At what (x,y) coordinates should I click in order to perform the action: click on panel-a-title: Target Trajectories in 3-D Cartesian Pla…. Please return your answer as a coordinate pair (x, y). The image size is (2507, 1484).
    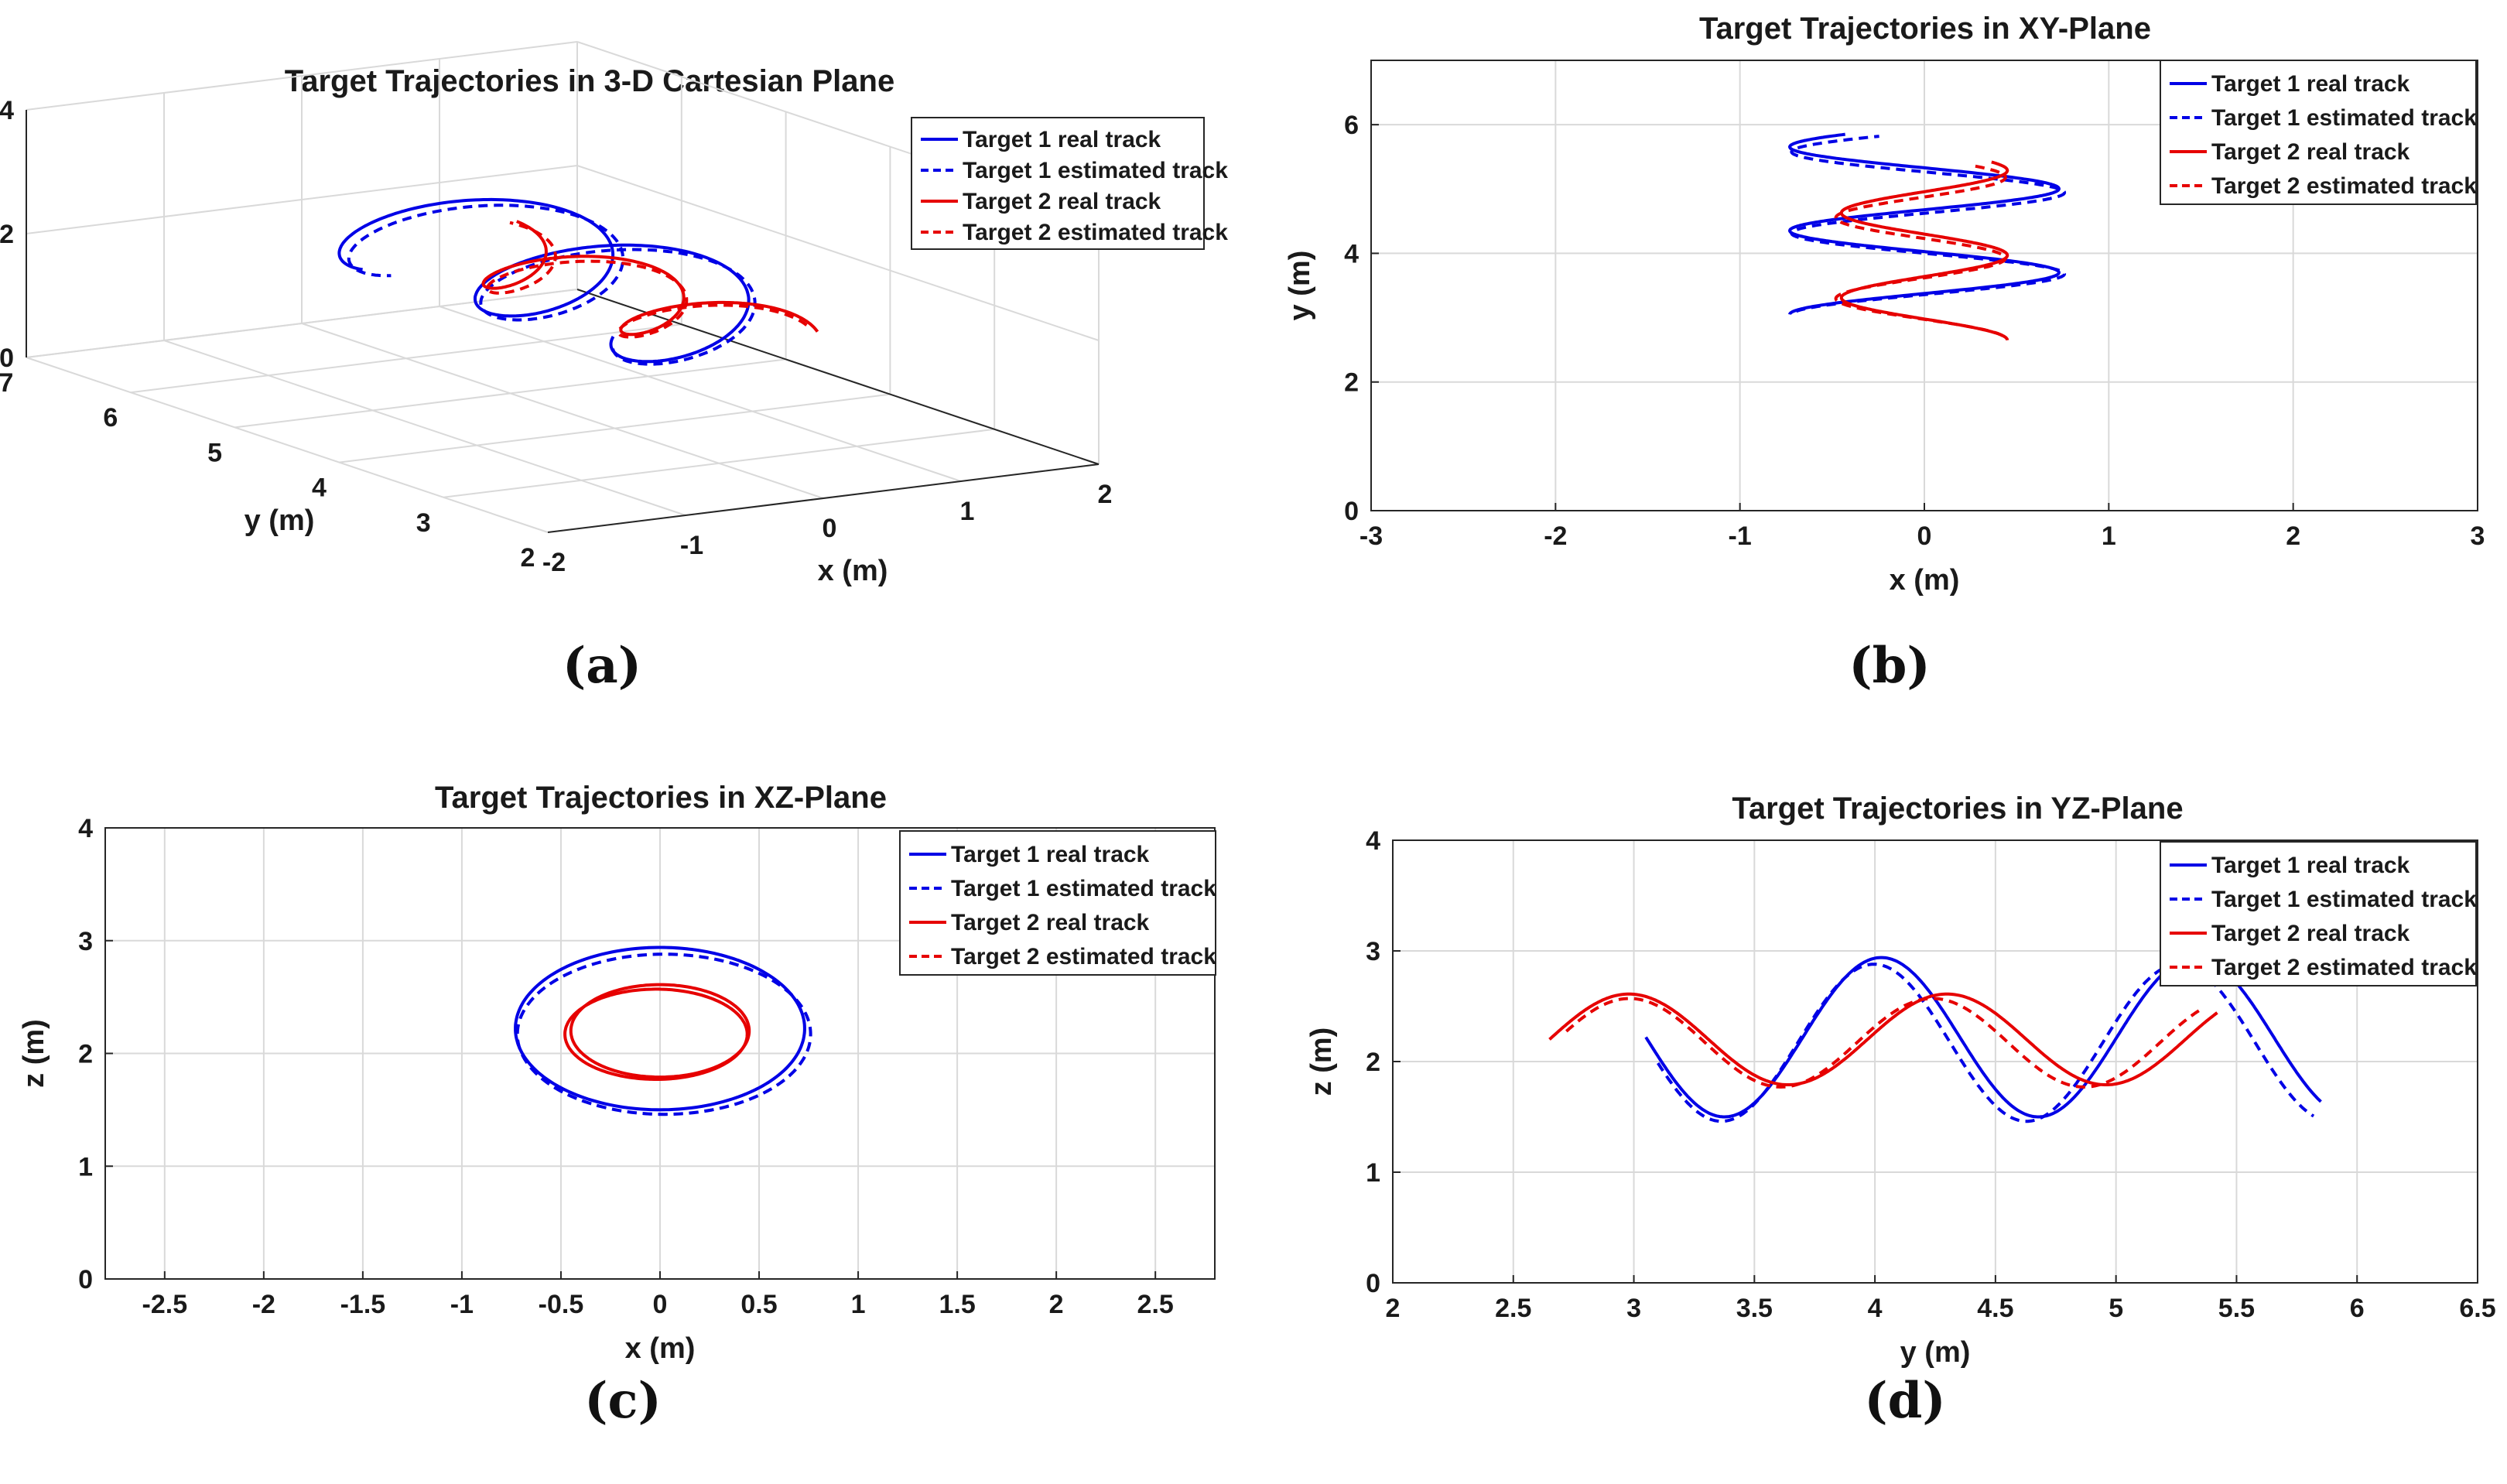
    Looking at the image, I should click on (589, 81).